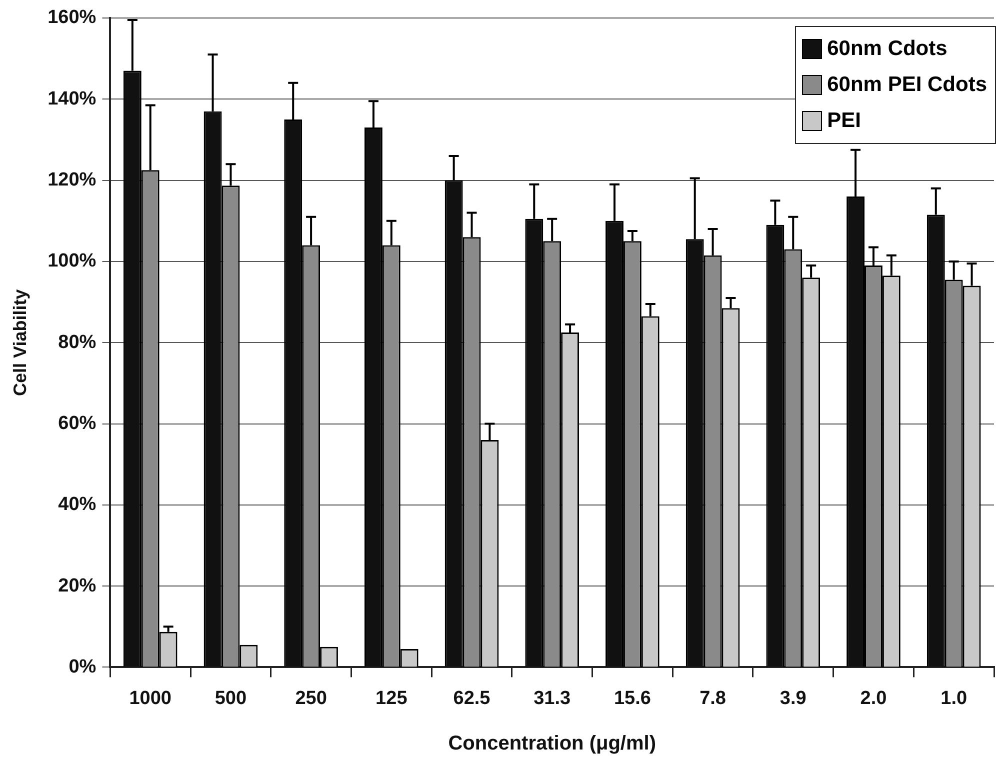 This screenshot has width=998, height=766. Describe the element at coordinates (72, 99) in the screenshot. I see `y-tick-label: 140%` at that location.